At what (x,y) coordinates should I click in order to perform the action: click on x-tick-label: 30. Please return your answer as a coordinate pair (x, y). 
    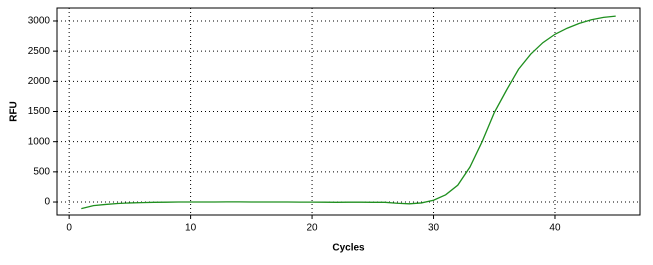
    Looking at the image, I should click on (434, 228).